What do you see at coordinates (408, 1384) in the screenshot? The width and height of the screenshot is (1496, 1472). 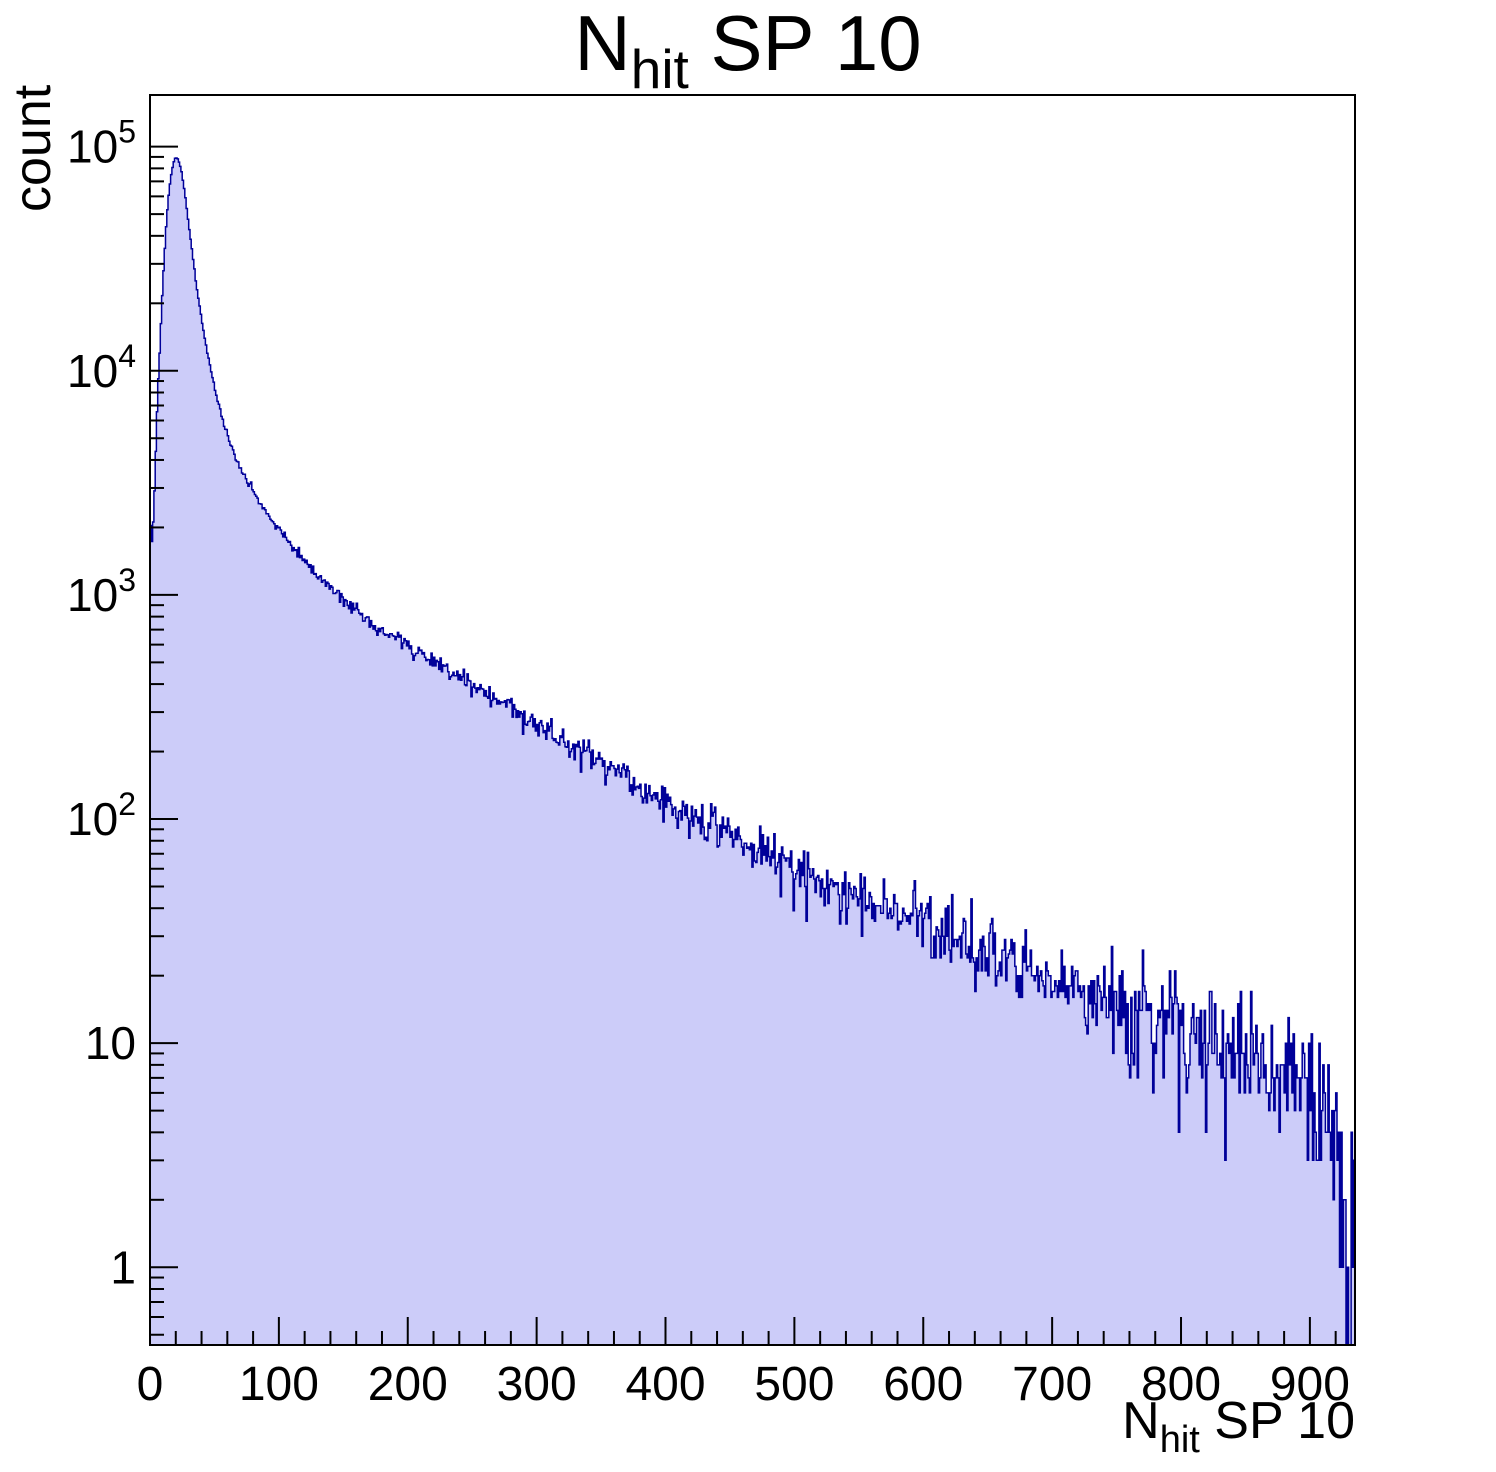 I see `x-tick-label: 200` at bounding box center [408, 1384].